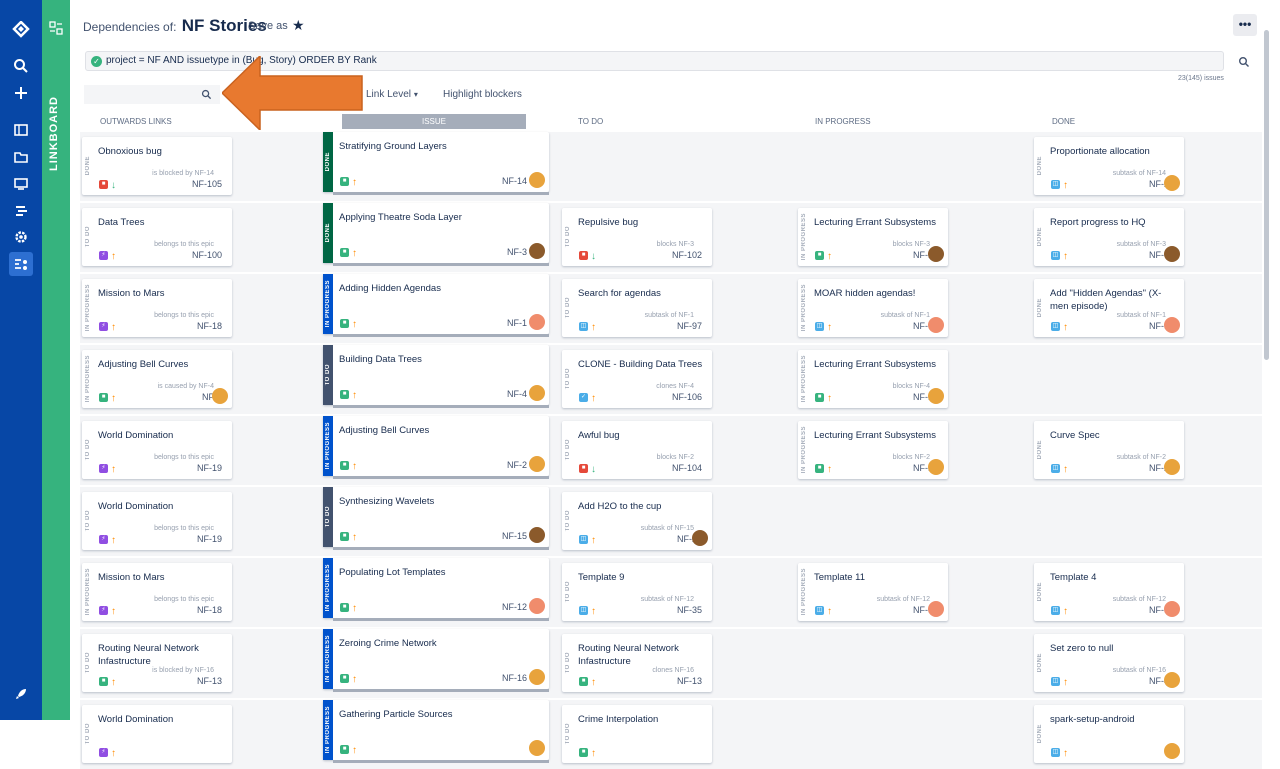 This screenshot has width=1280, height=769. What do you see at coordinates (1109, 734) in the screenshot?
I see `done-card: DONE spark-setup-android ◫ ↑` at bounding box center [1109, 734].